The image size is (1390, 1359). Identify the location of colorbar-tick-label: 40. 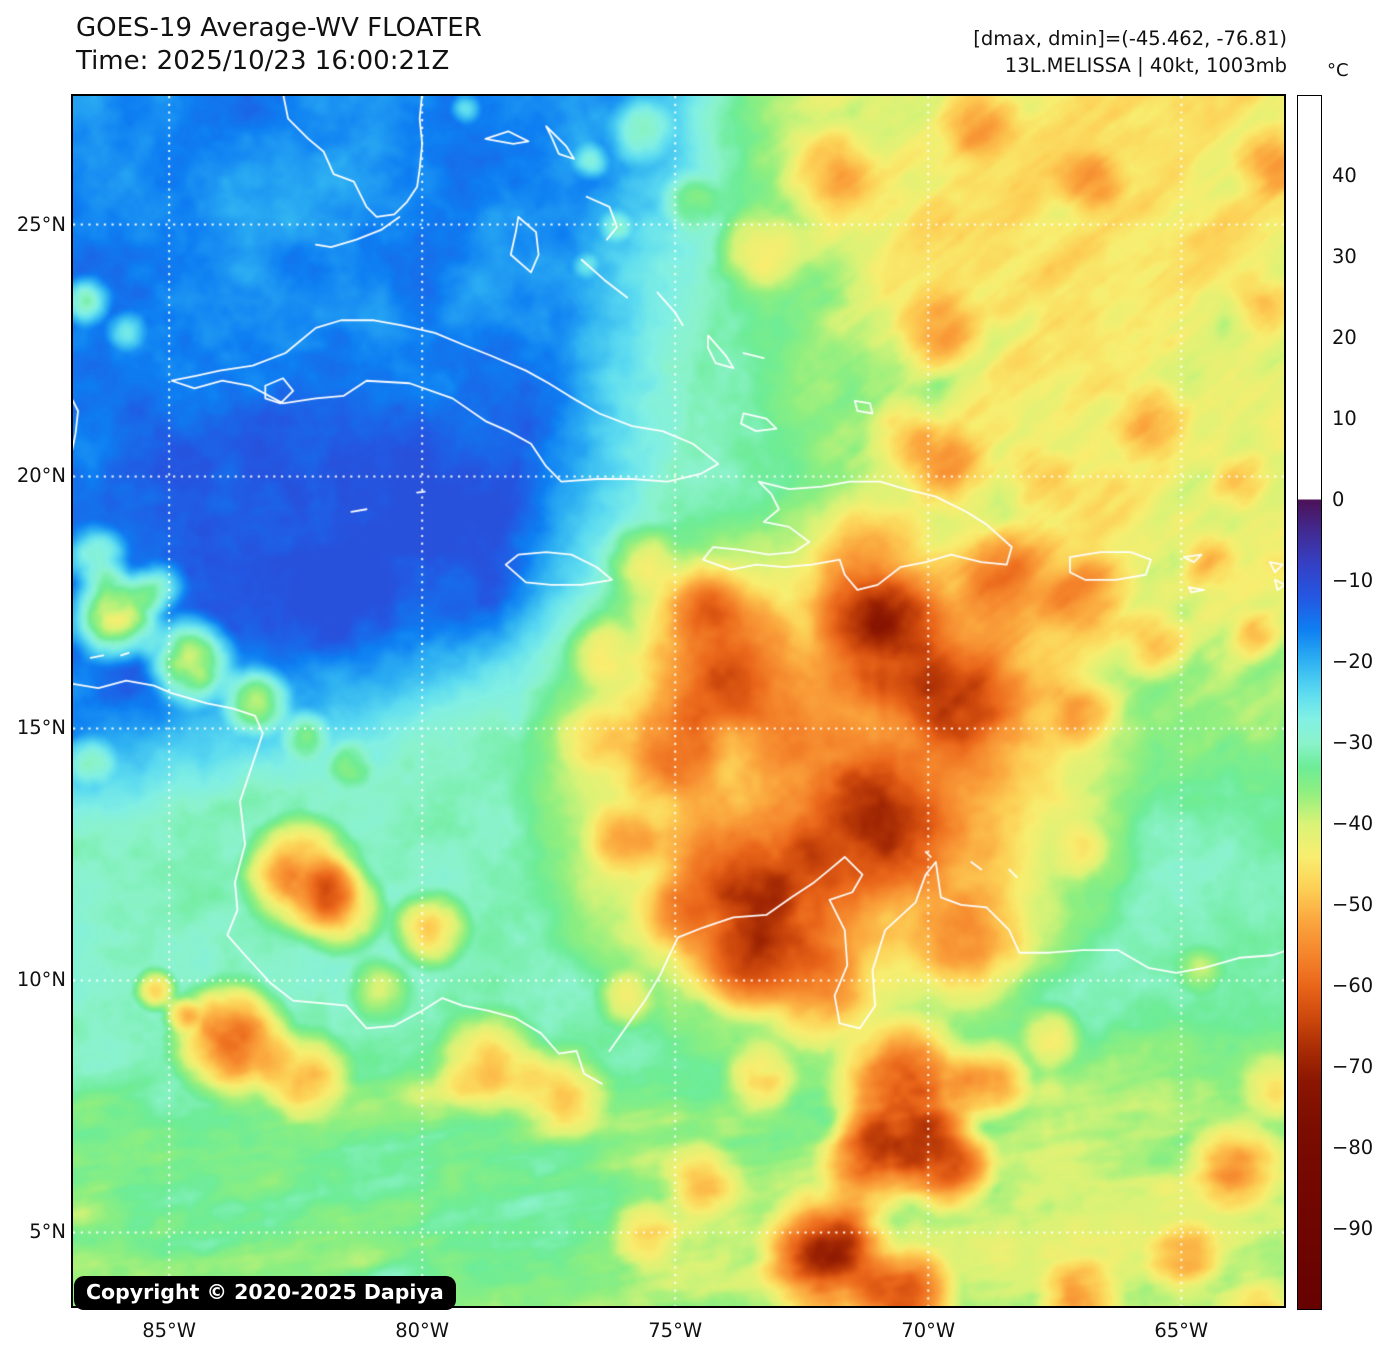
(1344, 175).